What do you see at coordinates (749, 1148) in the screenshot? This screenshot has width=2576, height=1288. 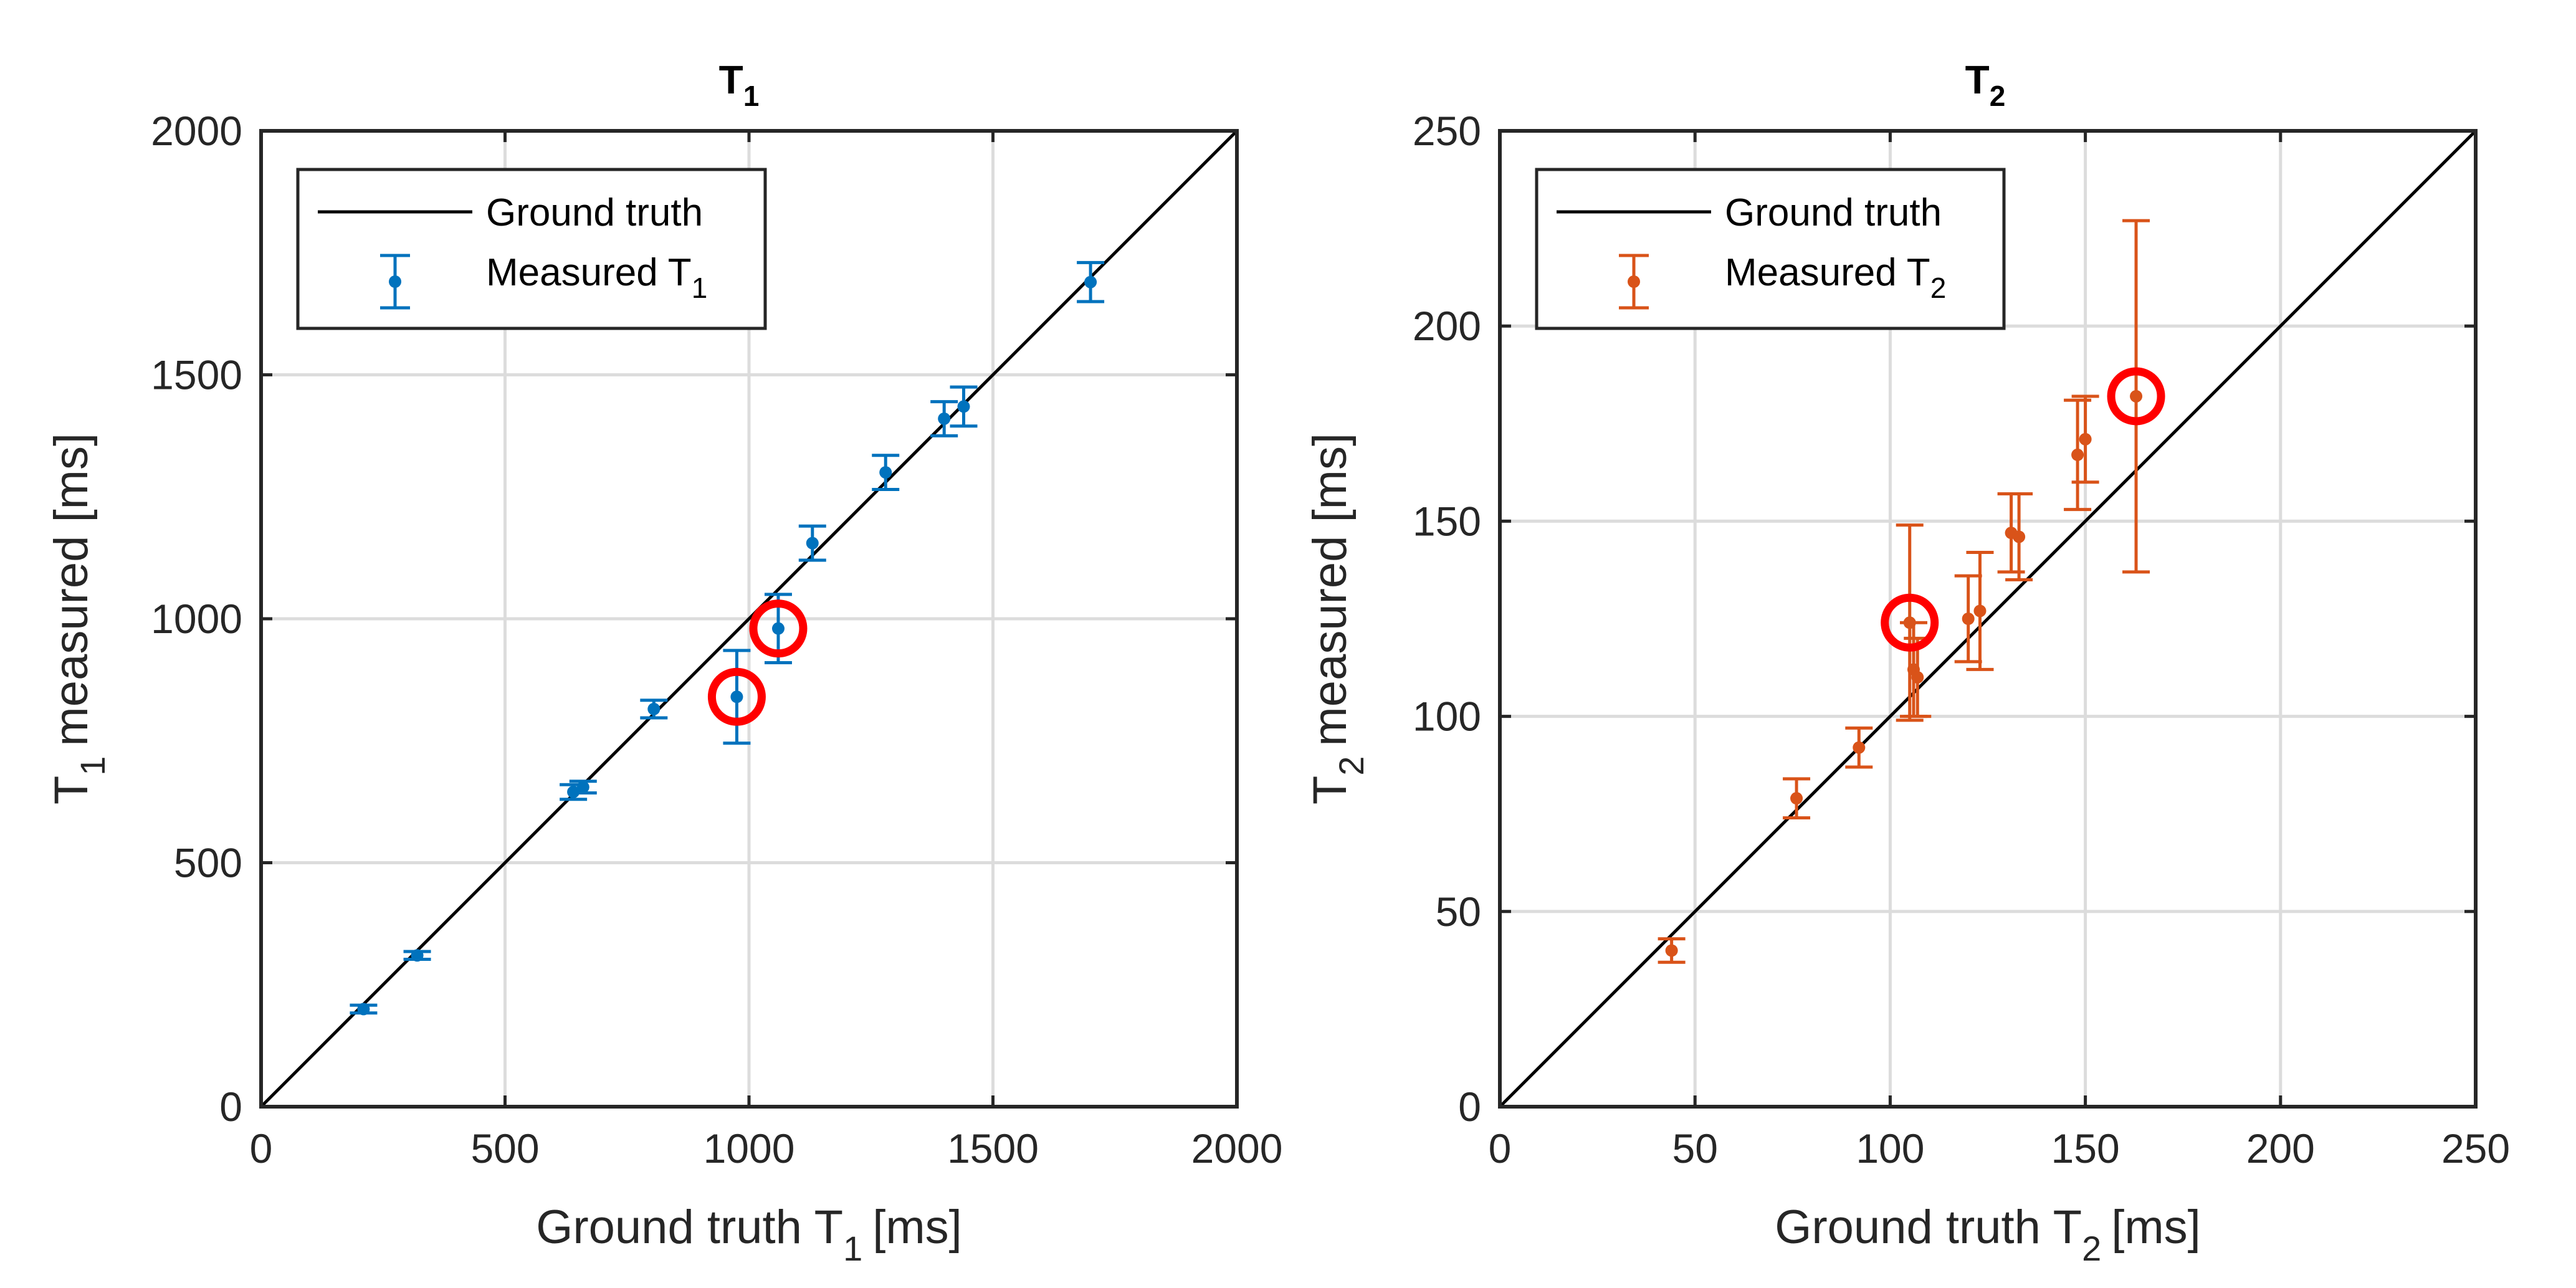 I see `t1-x-tick-label-2: 1000` at bounding box center [749, 1148].